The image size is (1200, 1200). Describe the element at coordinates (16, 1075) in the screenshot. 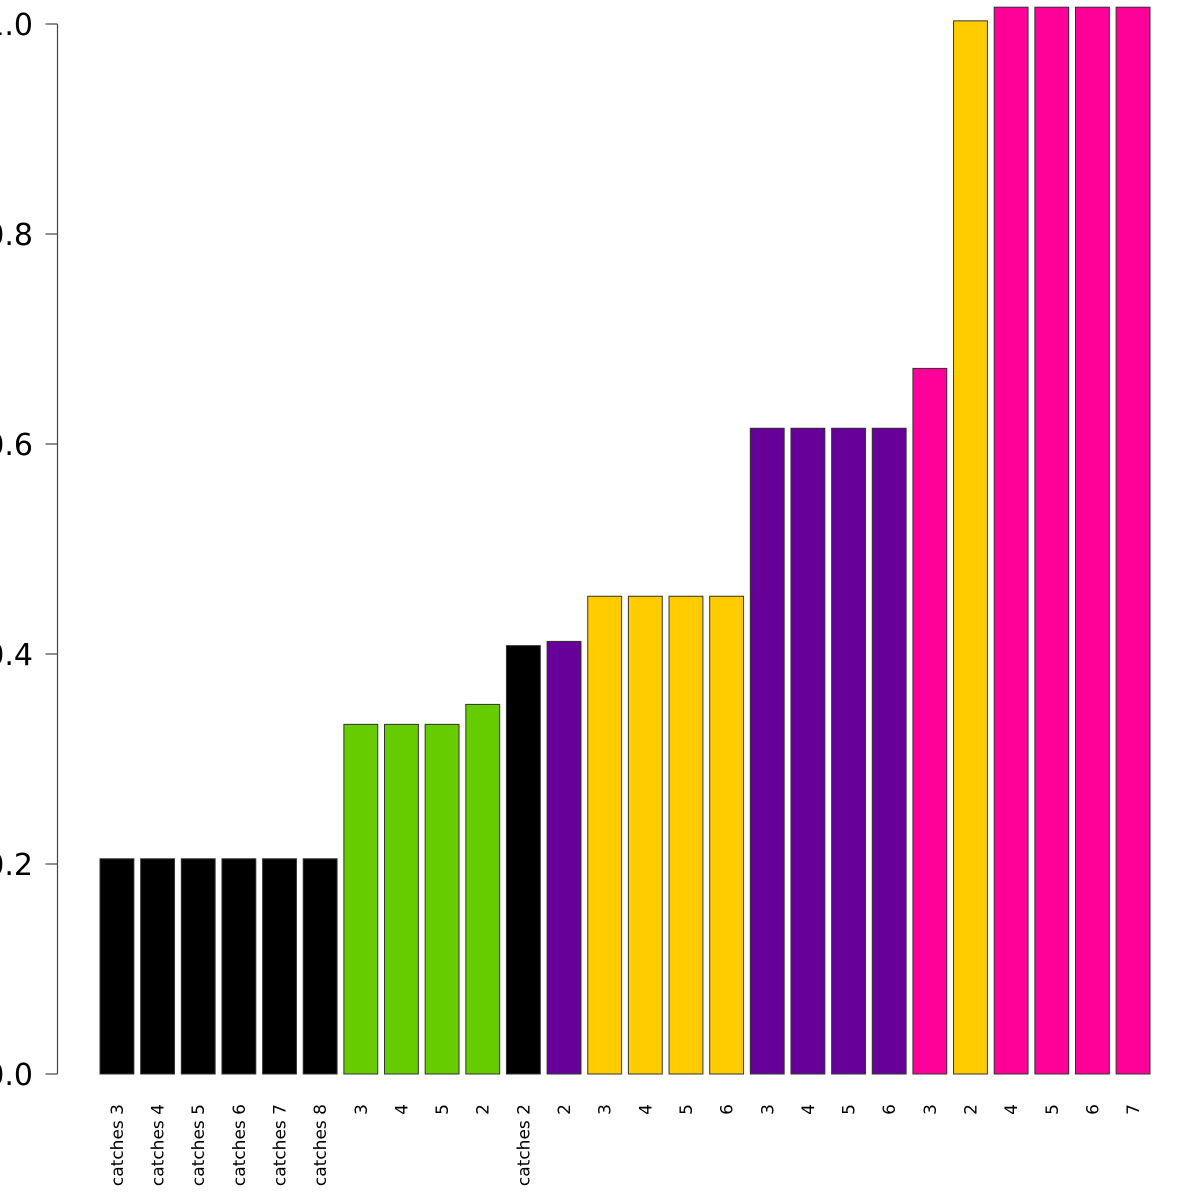

I see `y-tick-label: 0.0` at that location.